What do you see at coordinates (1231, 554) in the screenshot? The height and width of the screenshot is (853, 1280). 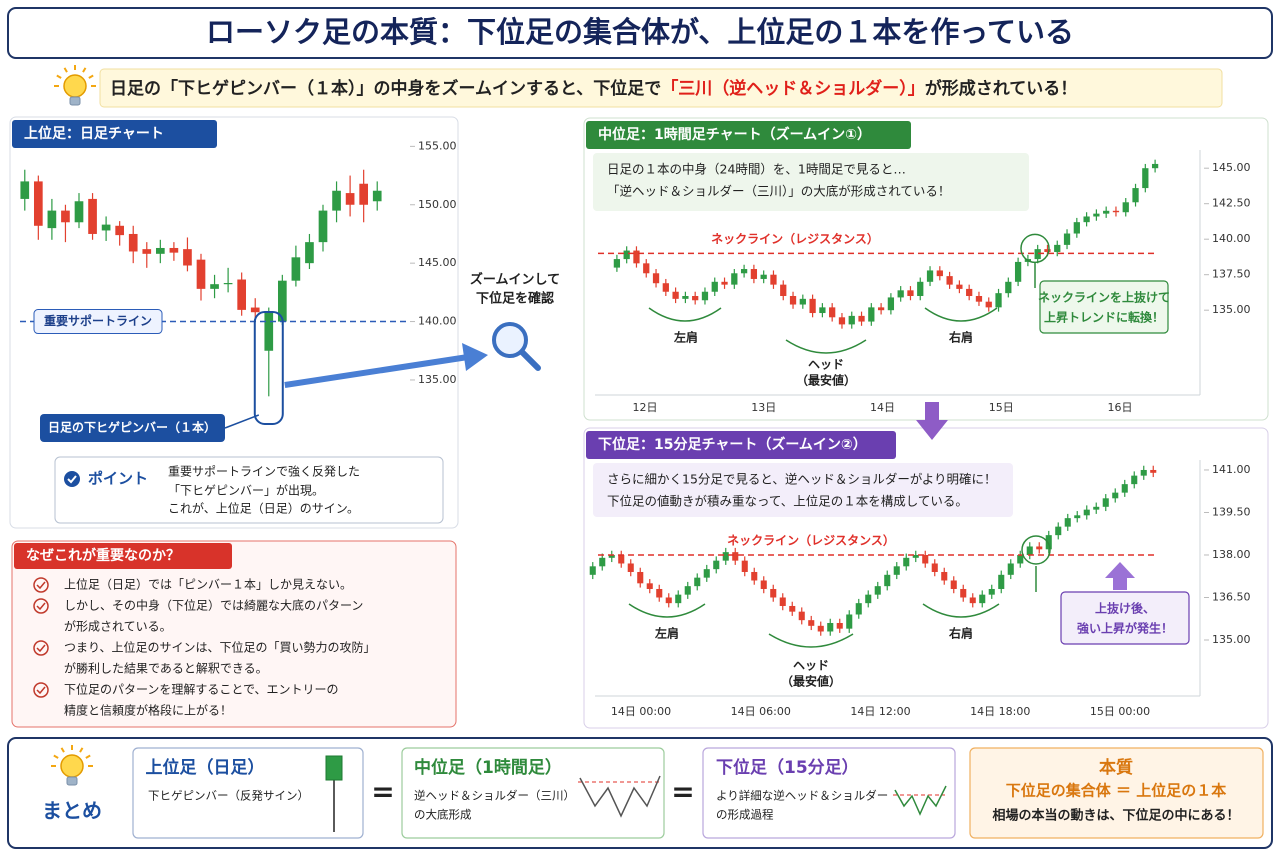 I see `y-tick-label: 138.00` at bounding box center [1231, 554].